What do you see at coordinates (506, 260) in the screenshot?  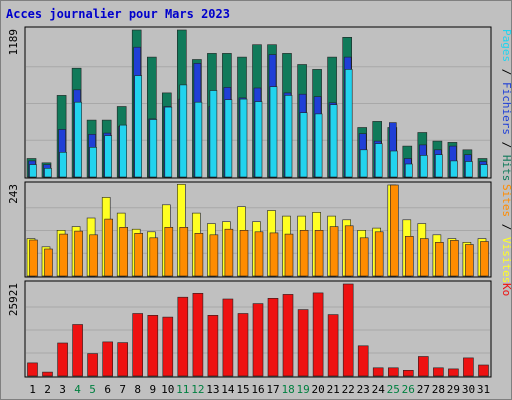 I see `legend-entry: Visites` at bounding box center [506, 260].